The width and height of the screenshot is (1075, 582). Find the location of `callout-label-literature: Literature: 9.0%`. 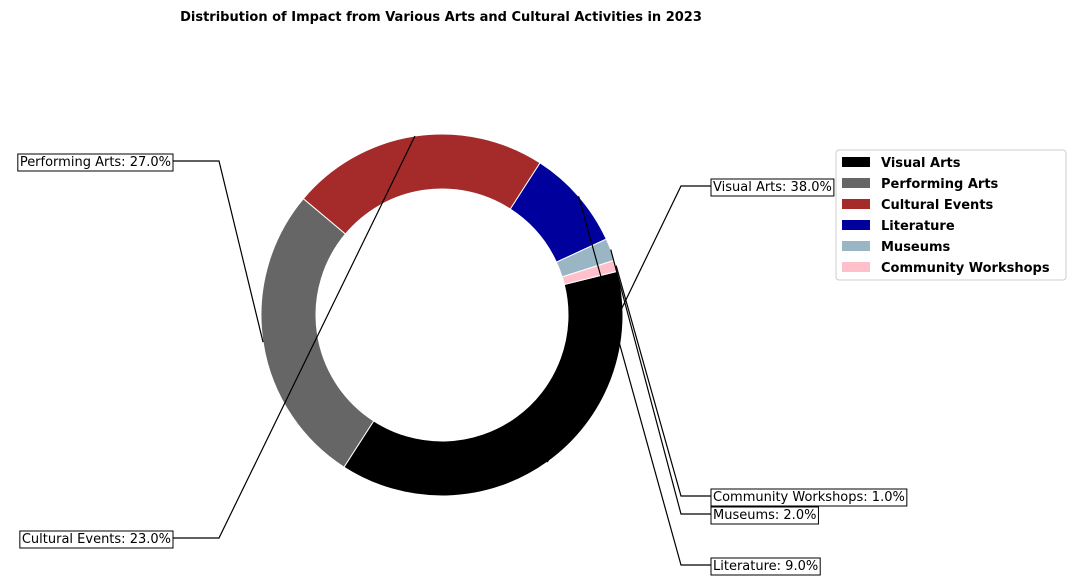

callout-label-literature: Literature: 9.0% is located at coordinates (765, 566).